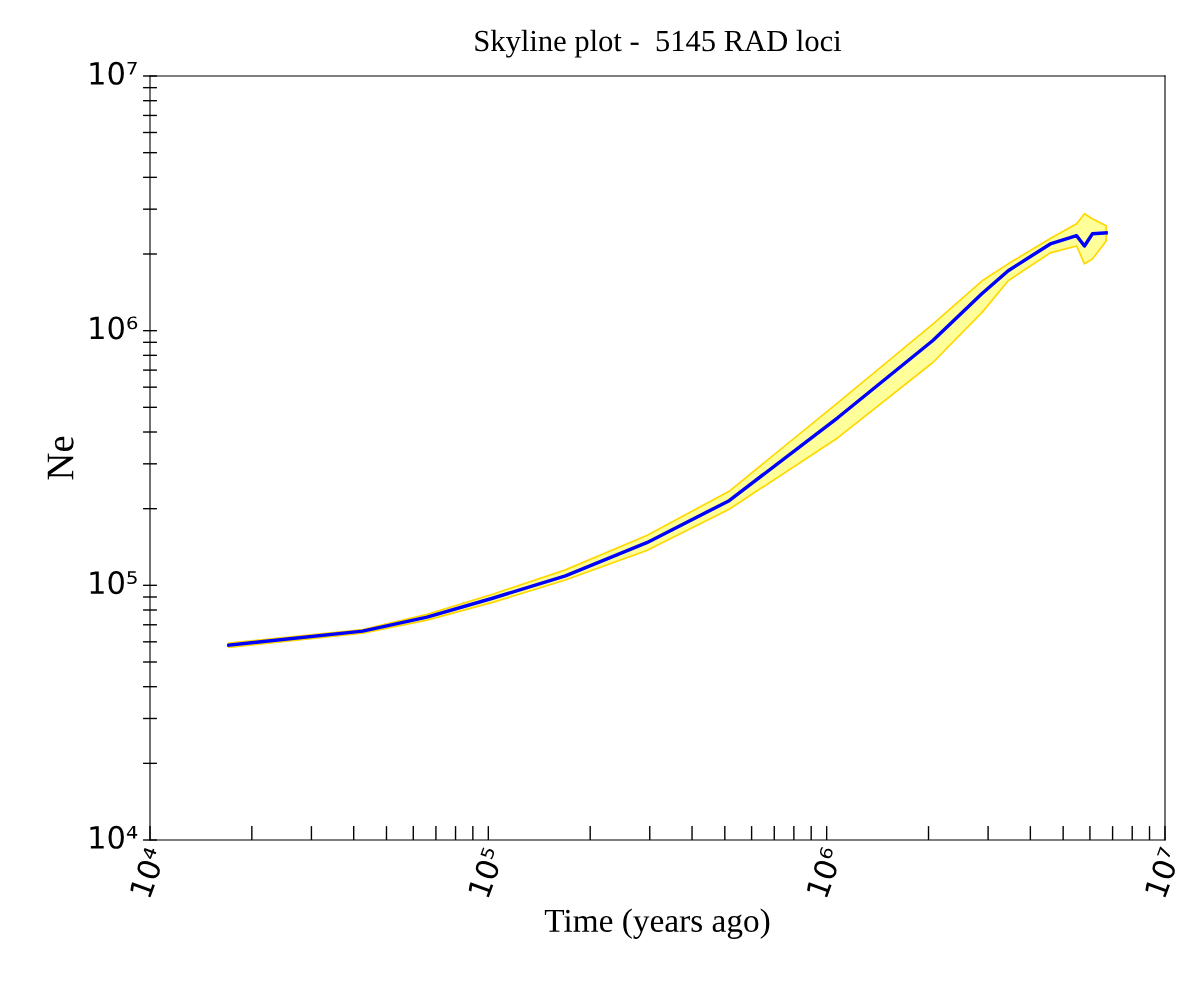 This screenshot has width=1195, height=985. What do you see at coordinates (60, 458) in the screenshot?
I see `y-axis-title: Ne` at bounding box center [60, 458].